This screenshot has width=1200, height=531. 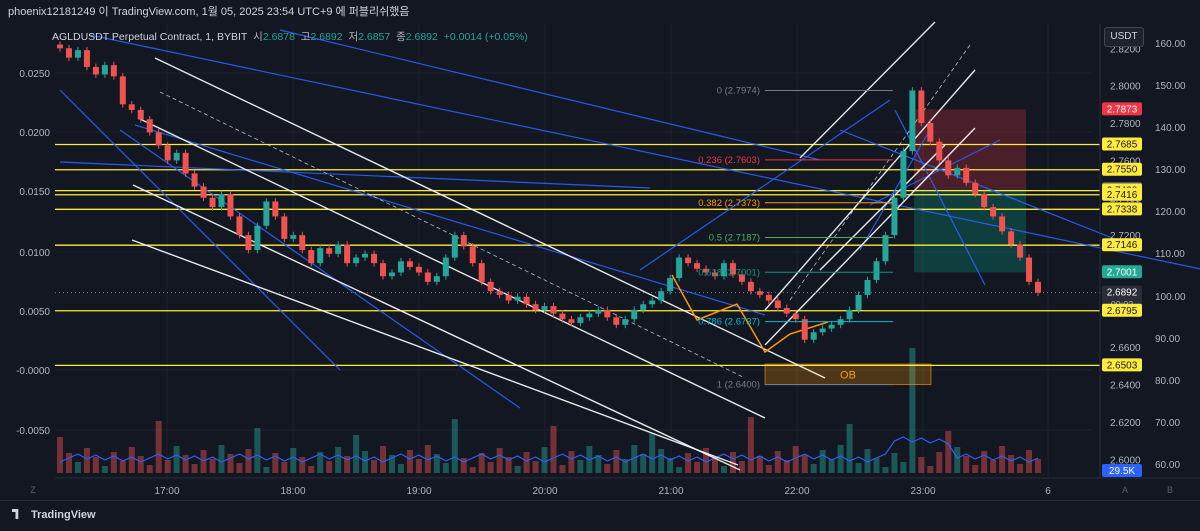 I want to click on brand-text: TradingView, so click(x=63, y=515).